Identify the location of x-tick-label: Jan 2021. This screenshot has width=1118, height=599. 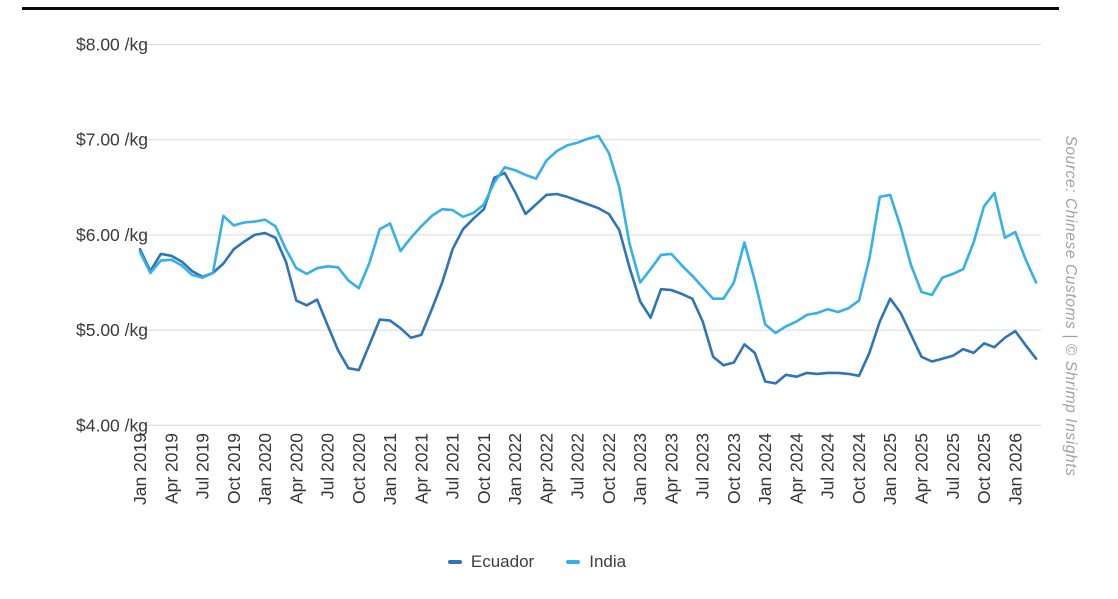
(390, 469).